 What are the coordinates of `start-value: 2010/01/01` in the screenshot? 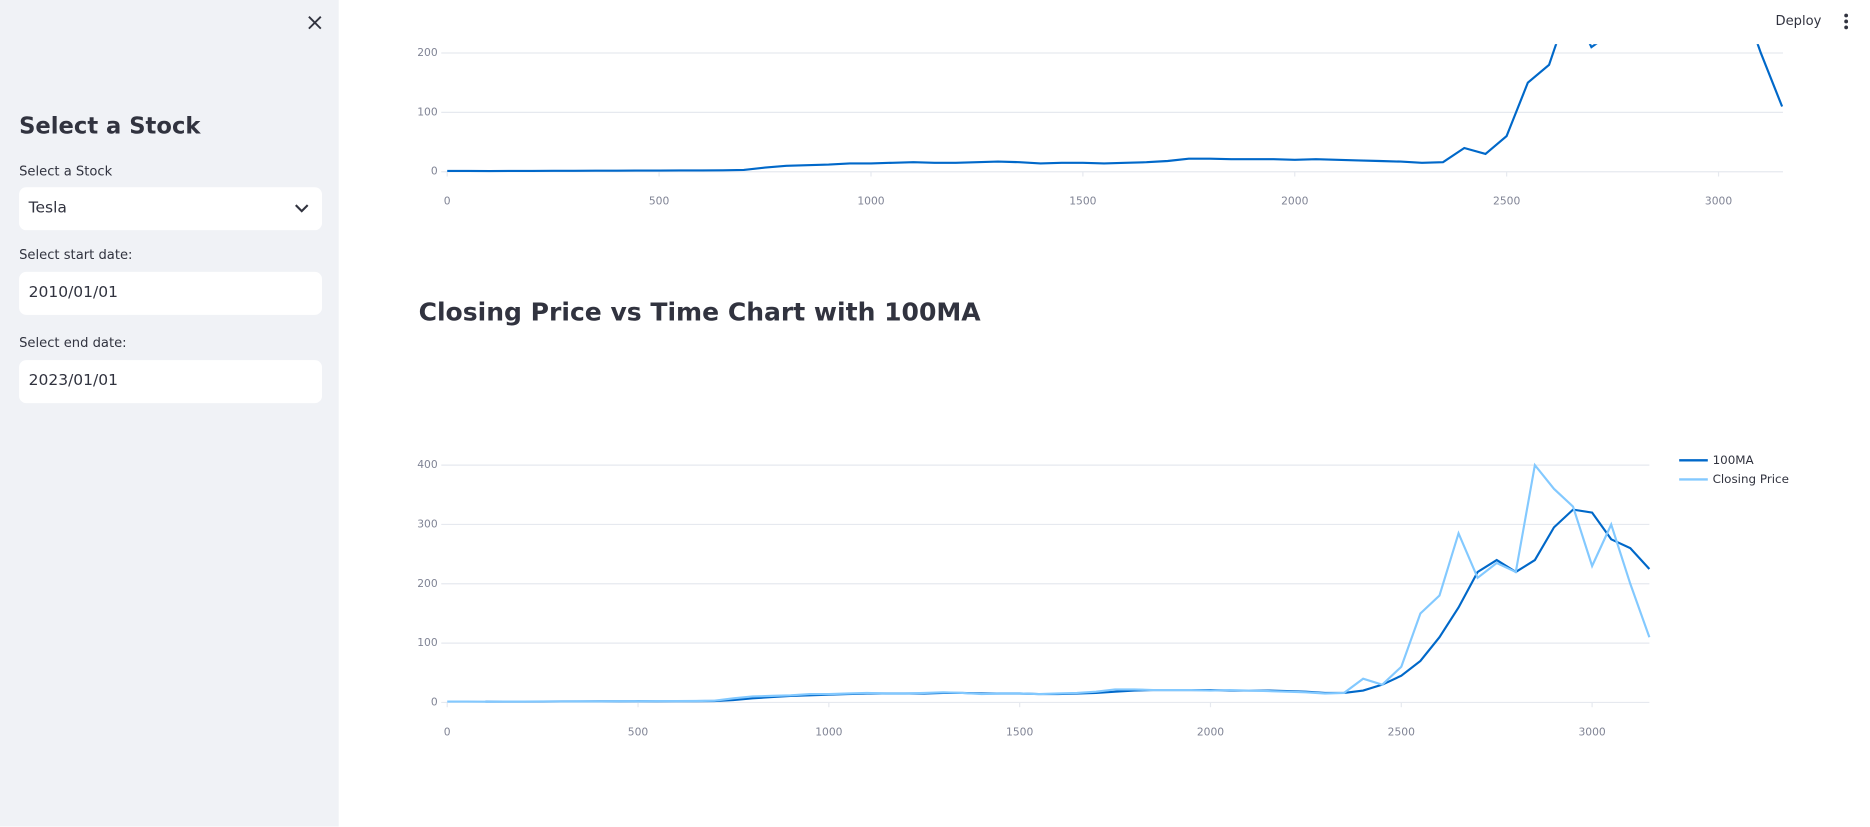 It's located at (73, 292).